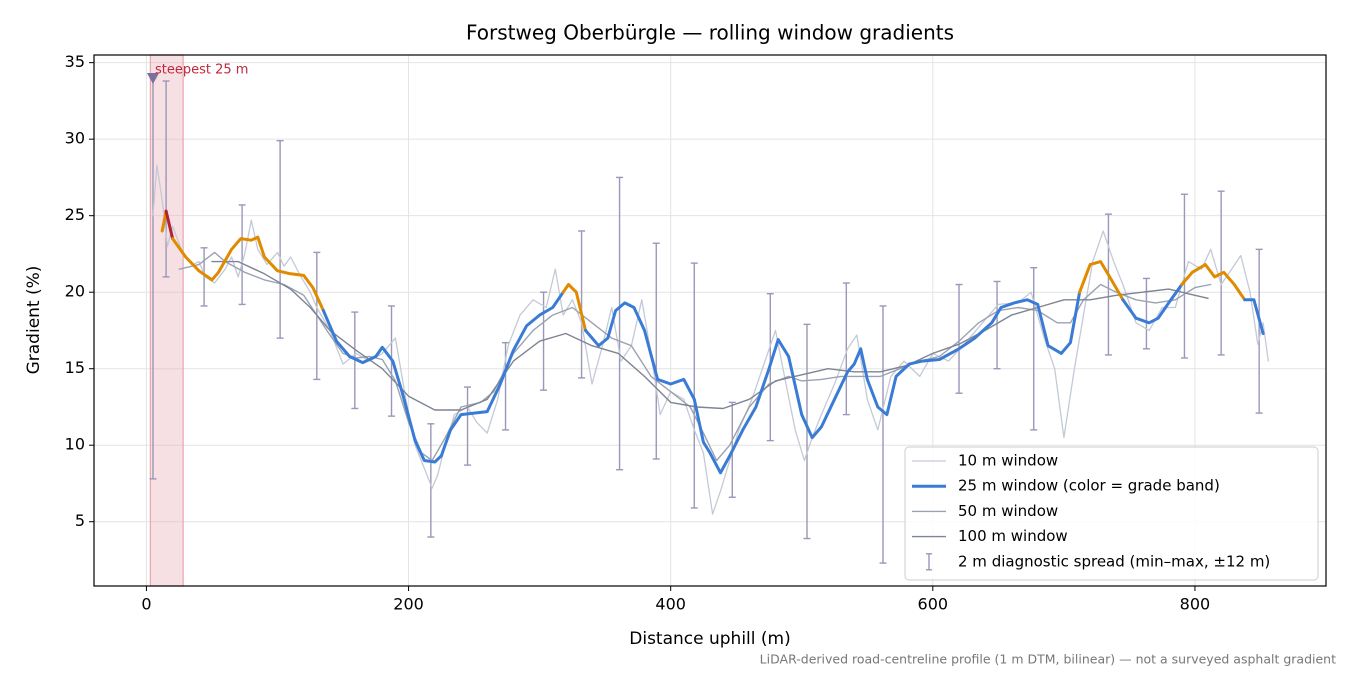  Describe the element at coordinates (670, 604) in the screenshot. I see `x-tick-label: 400` at that location.